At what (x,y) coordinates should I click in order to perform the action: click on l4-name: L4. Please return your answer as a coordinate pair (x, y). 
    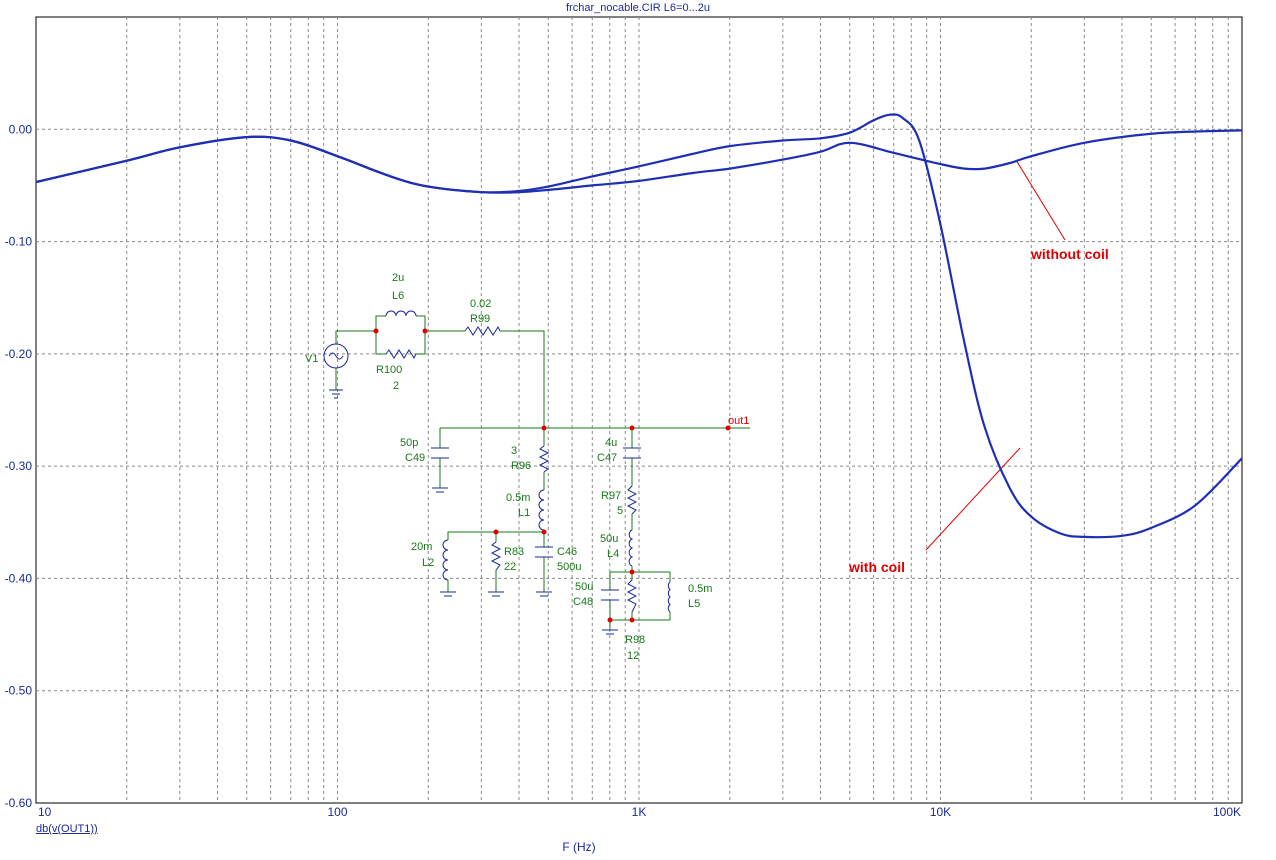
    Looking at the image, I should click on (613, 554).